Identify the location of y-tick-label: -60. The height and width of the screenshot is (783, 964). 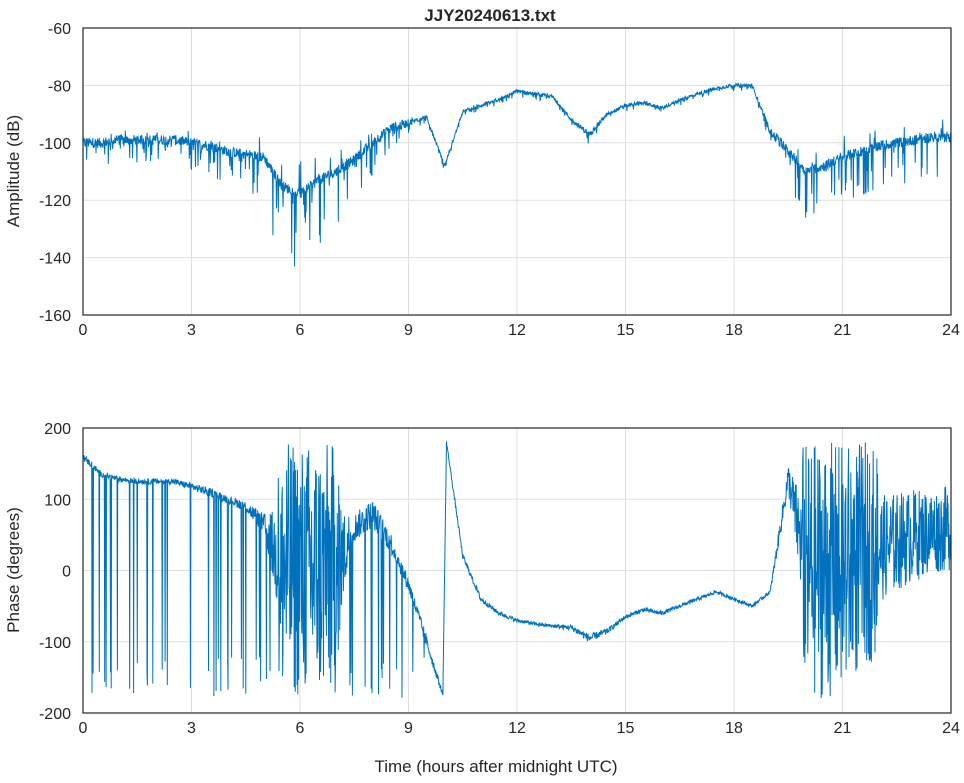
(59, 29).